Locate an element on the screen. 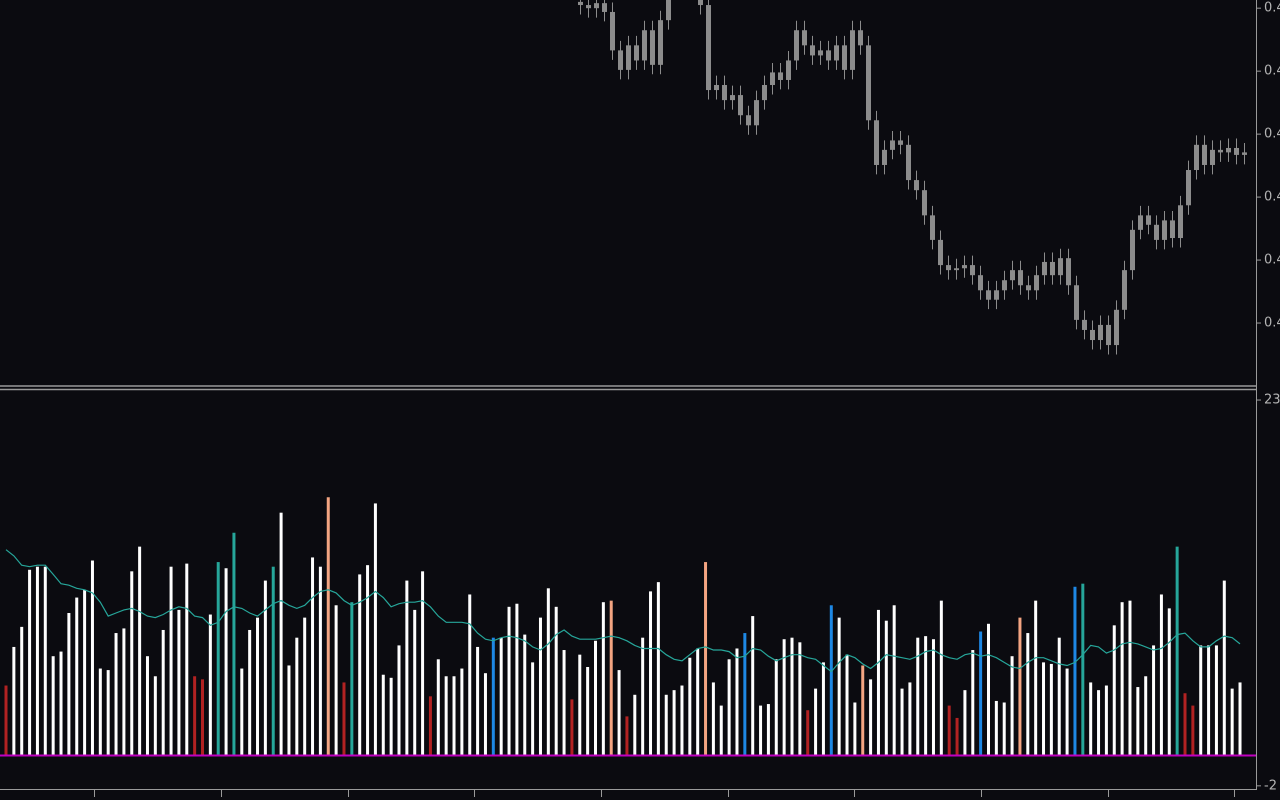 The image size is (1280, 800). y-tick-label: -2 is located at coordinates (1270, 785).